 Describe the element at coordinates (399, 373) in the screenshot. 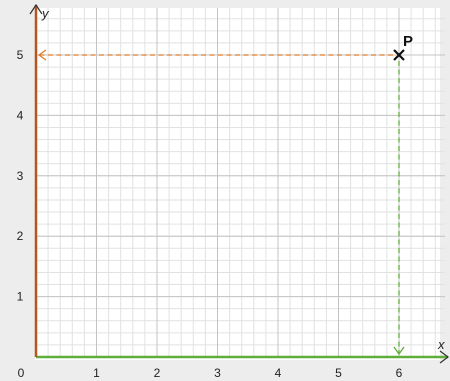

I see `x-tick-label: 6` at that location.